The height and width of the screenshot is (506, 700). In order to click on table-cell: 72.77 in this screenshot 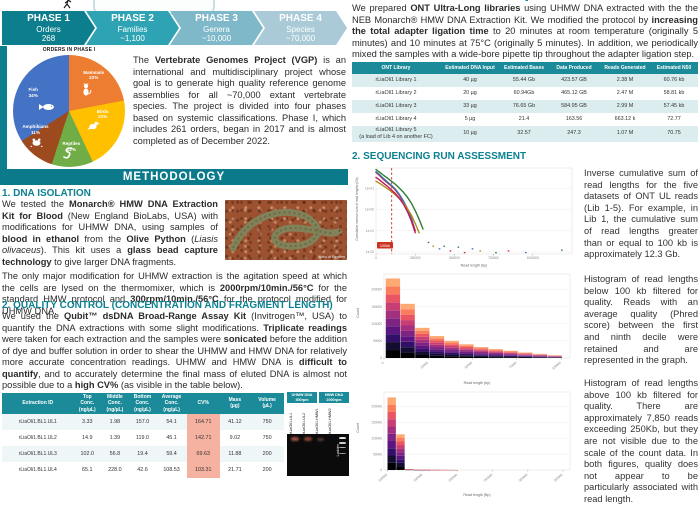, I will do `click(674, 119)`.